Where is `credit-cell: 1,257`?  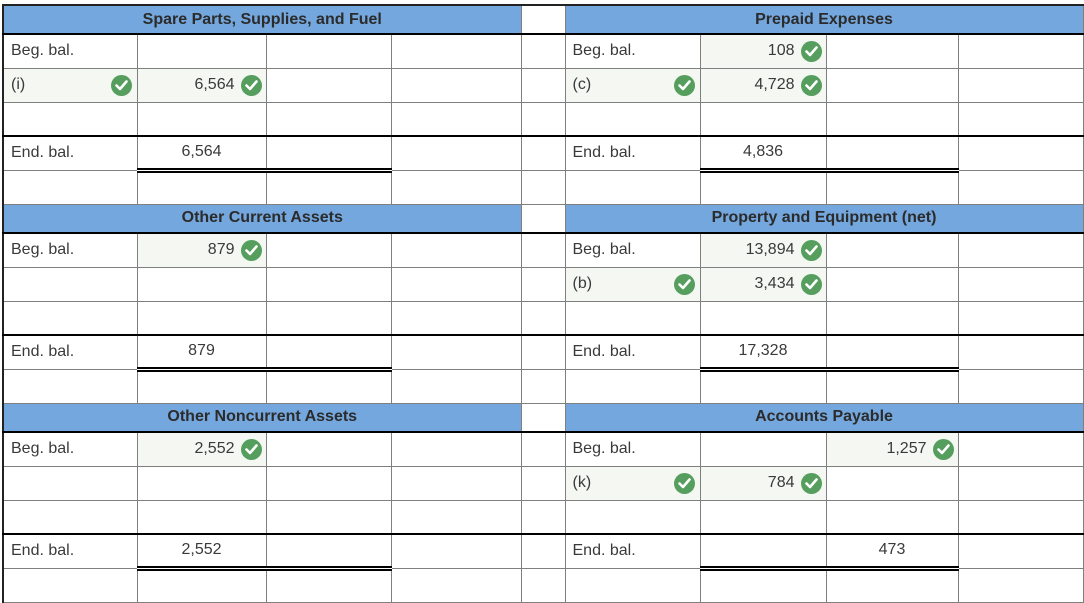
credit-cell: 1,257 is located at coordinates (892, 449).